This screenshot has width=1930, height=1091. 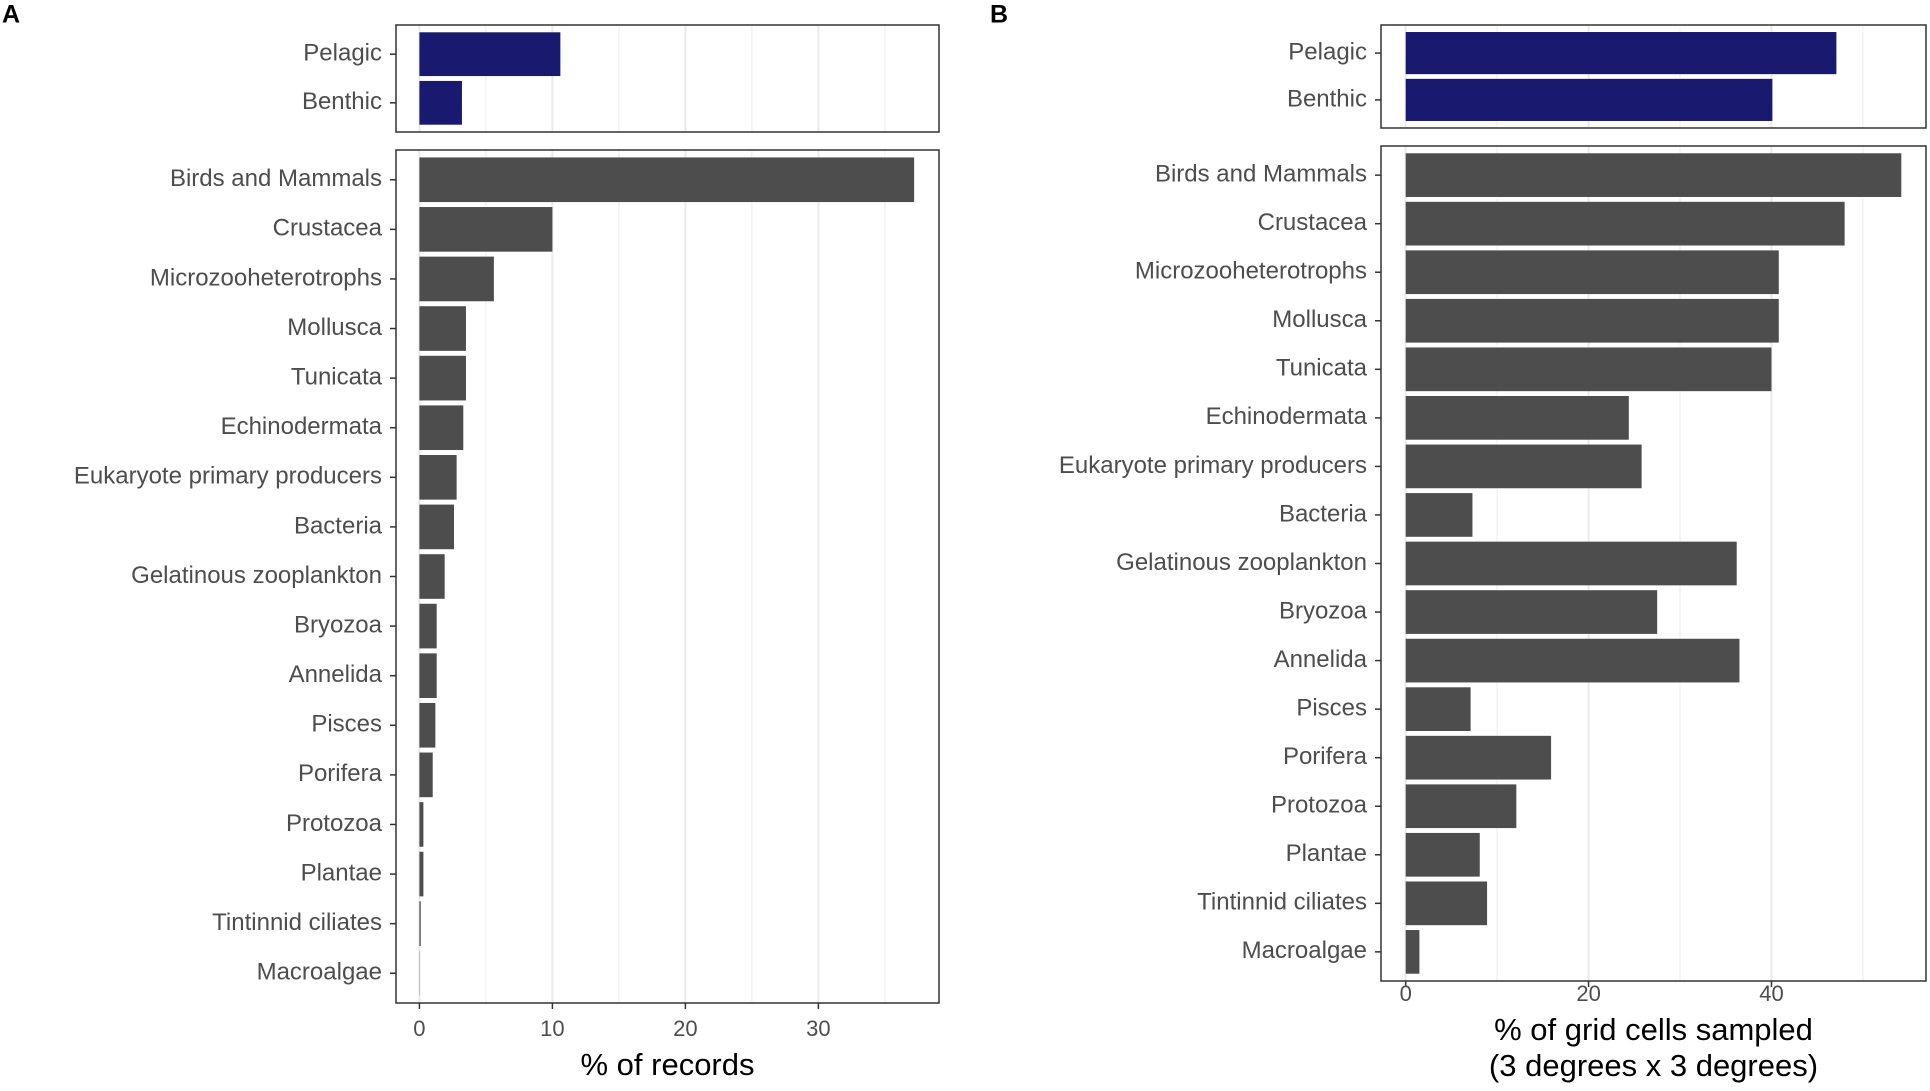 I want to click on x-tick-label: 10, so click(x=552, y=1028).